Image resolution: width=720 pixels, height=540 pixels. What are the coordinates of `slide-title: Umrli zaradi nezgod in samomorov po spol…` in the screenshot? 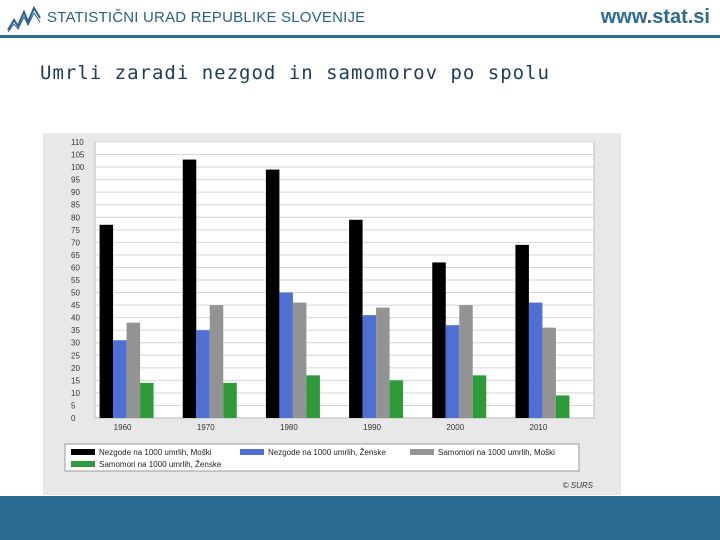 It's located at (295, 73).